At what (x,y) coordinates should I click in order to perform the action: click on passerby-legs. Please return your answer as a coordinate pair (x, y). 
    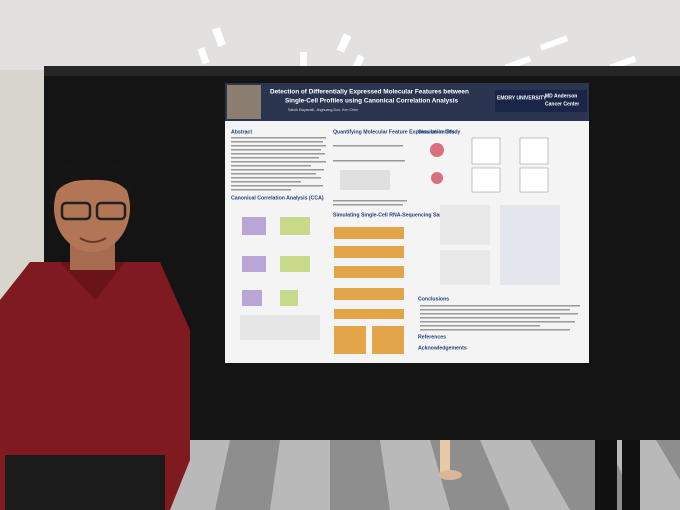
    Looking at the image, I should click on (539, 467).